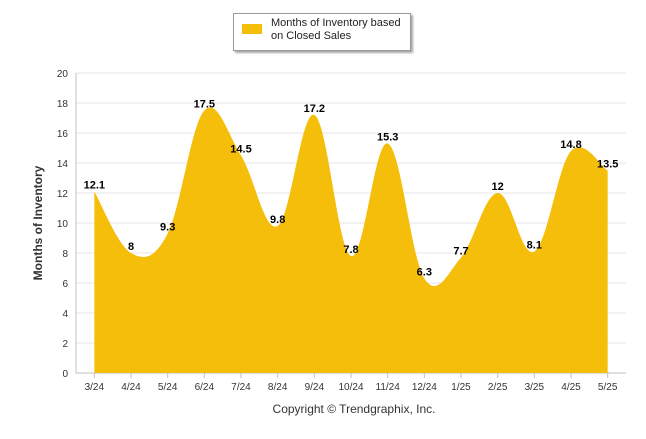 The image size is (646, 439). Describe the element at coordinates (461, 387) in the screenshot. I see `x-tick-label: 1/25` at that location.